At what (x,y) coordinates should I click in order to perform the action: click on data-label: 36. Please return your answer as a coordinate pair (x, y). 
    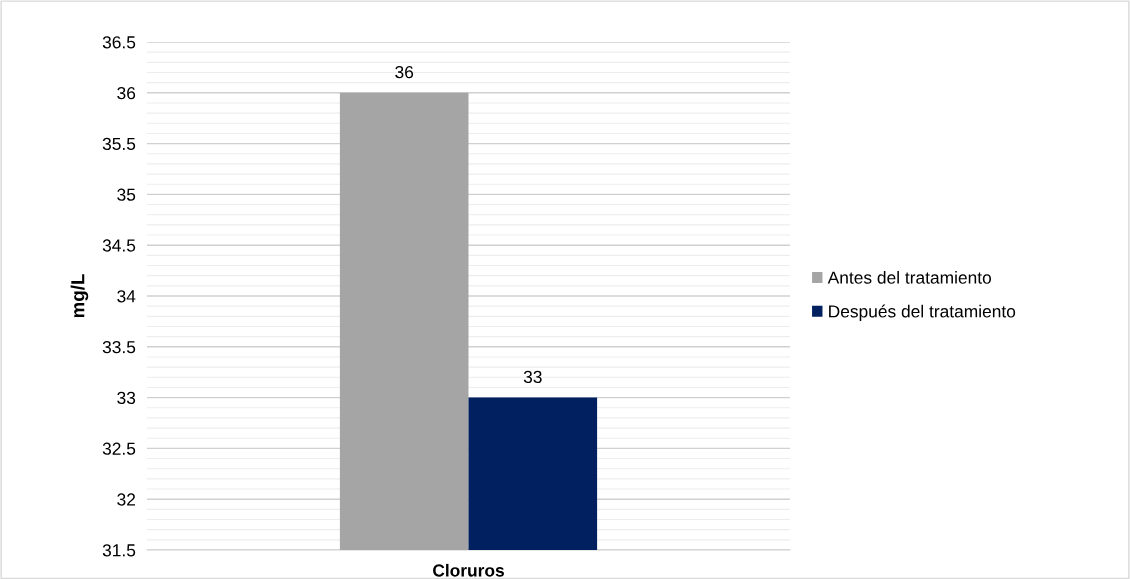
    Looking at the image, I should click on (404, 72).